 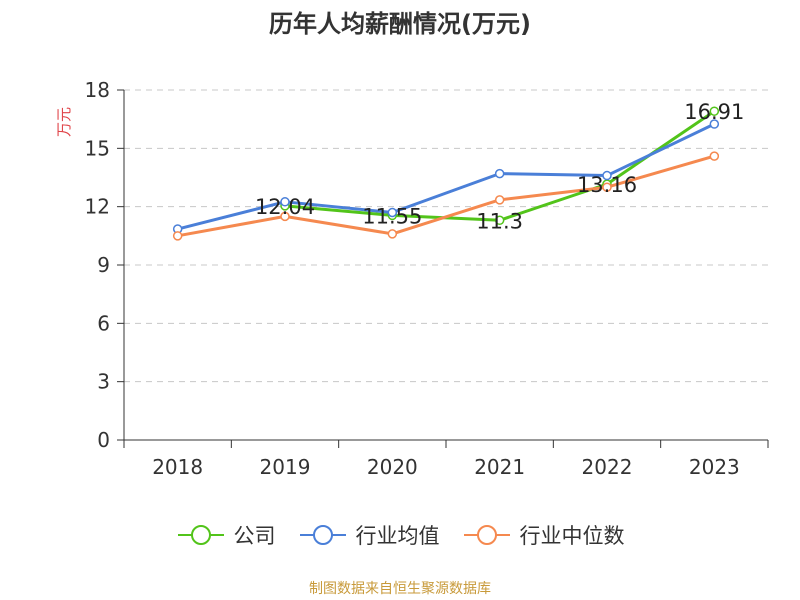 What do you see at coordinates (103, 440) in the screenshot?
I see `y-tick-label: 0` at bounding box center [103, 440].